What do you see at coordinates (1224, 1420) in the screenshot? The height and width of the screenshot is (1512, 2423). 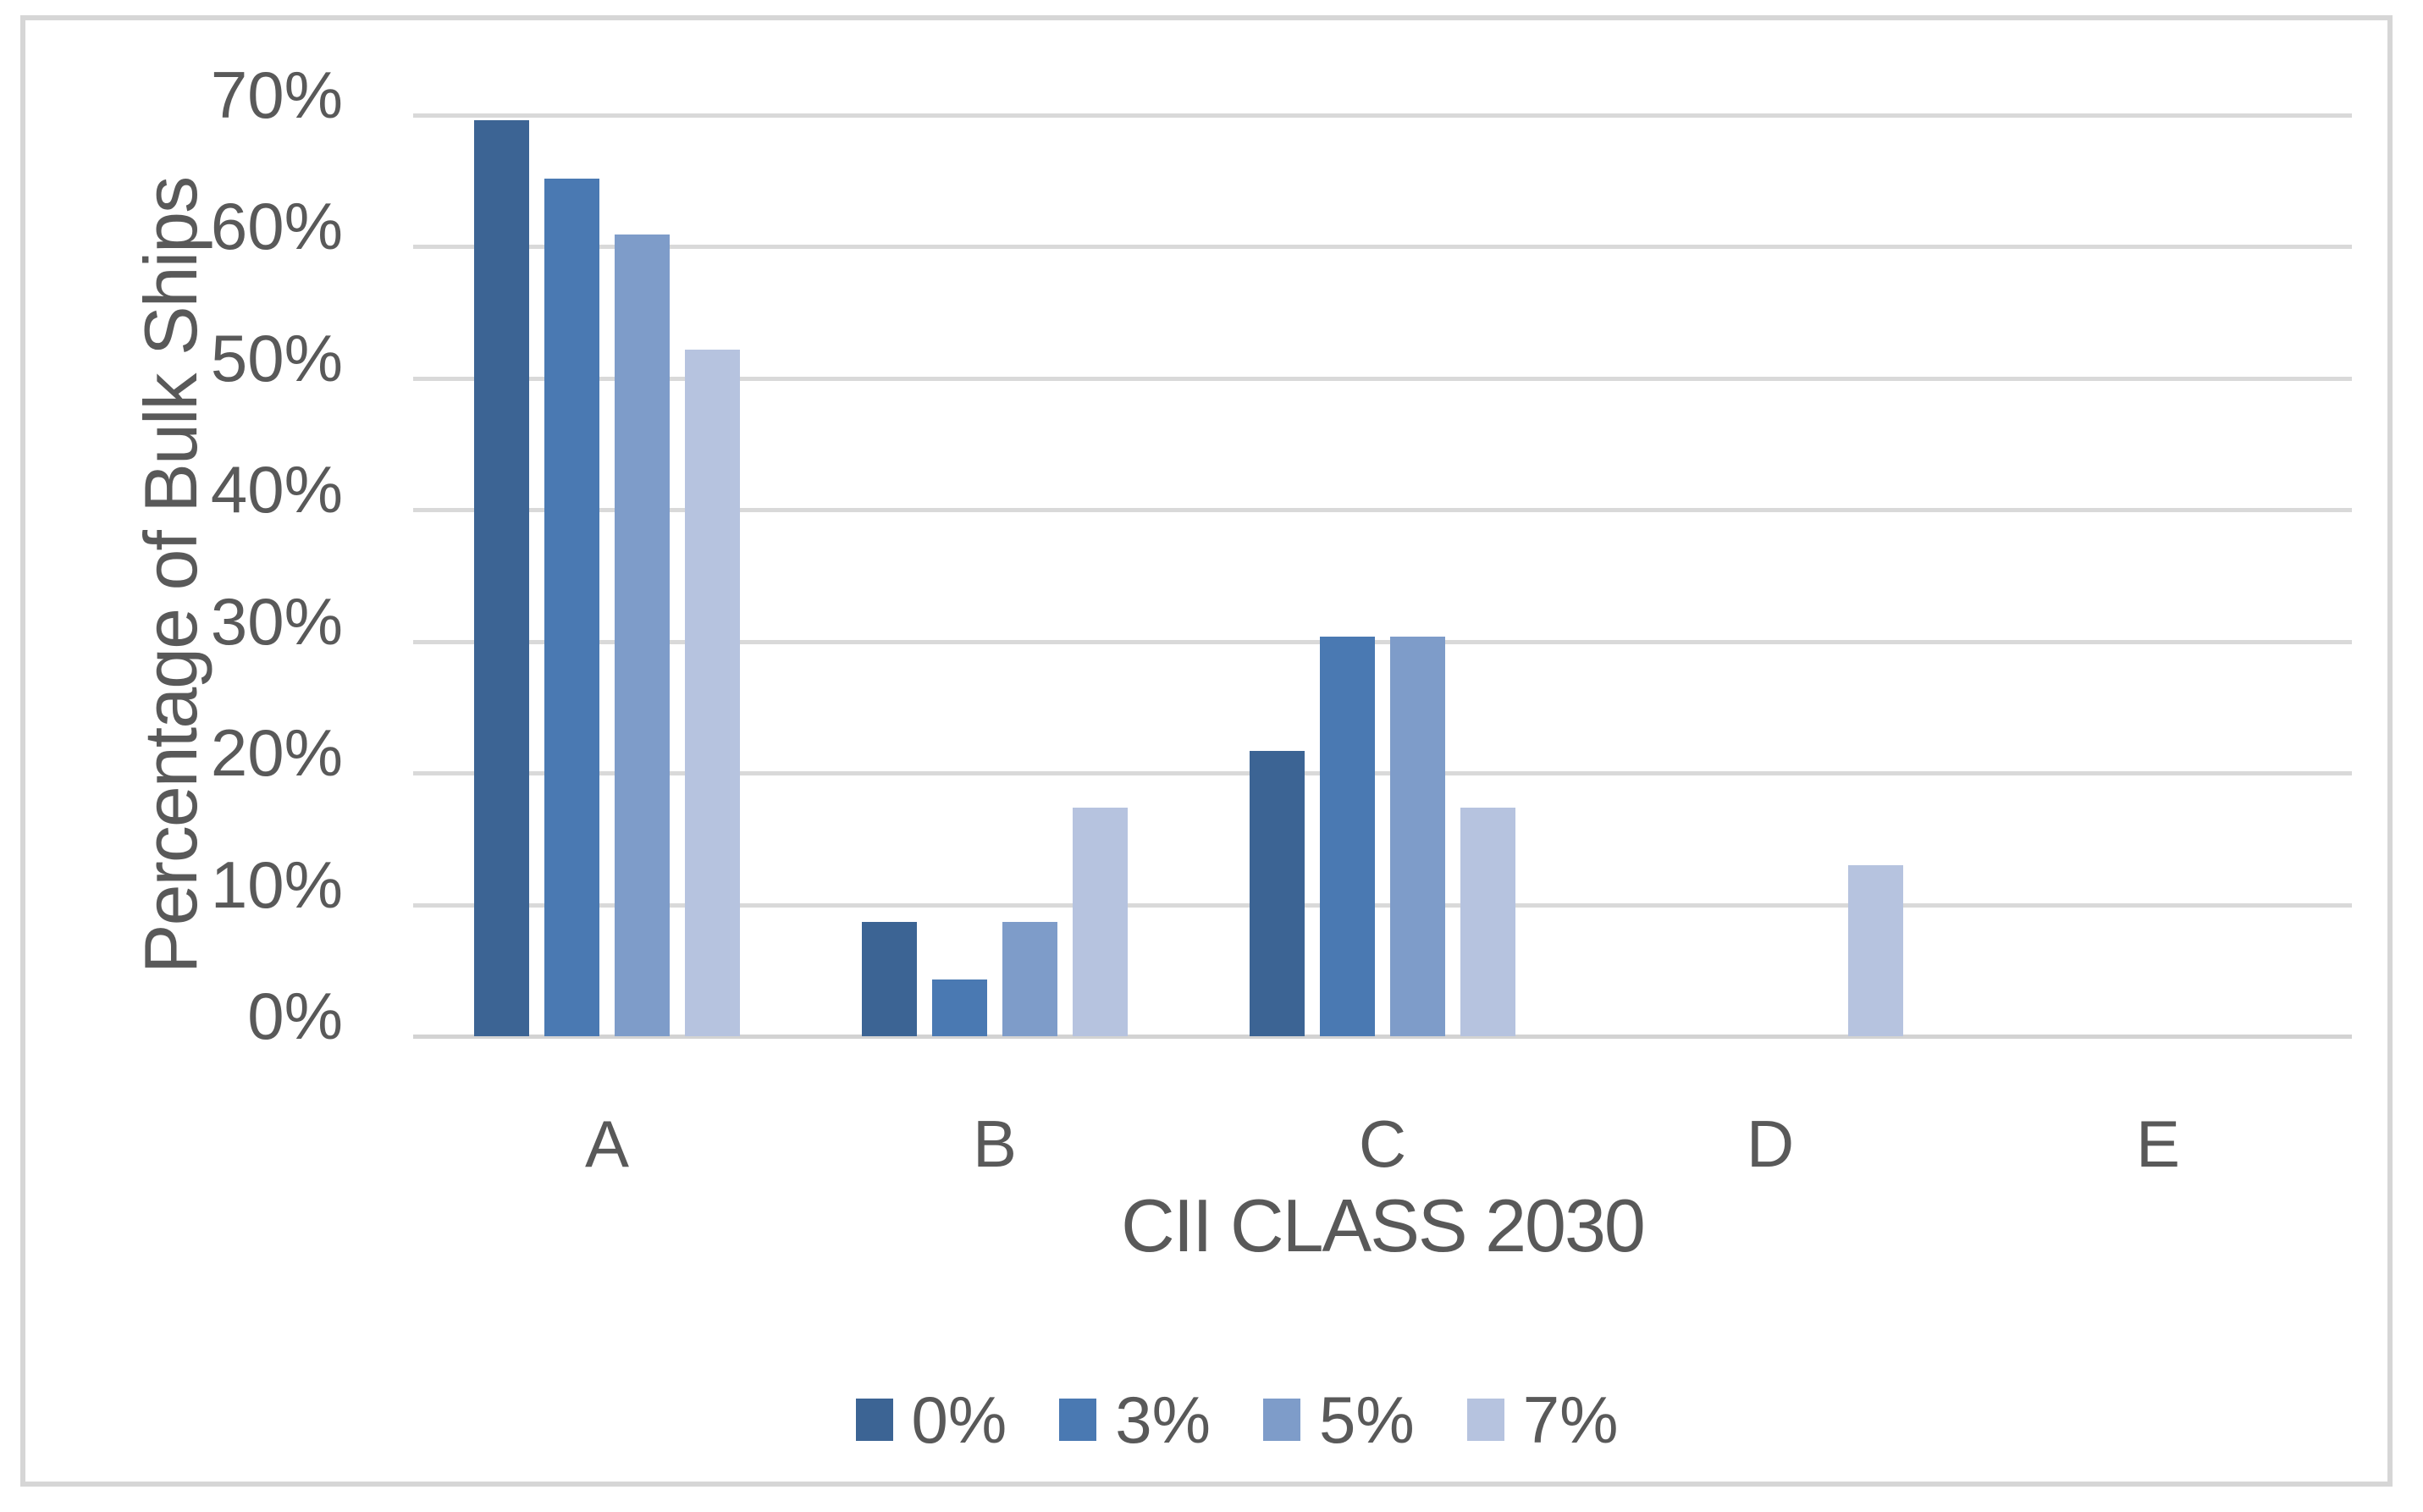 I see `legend: 0% 3% 5% 7%` at bounding box center [1224, 1420].